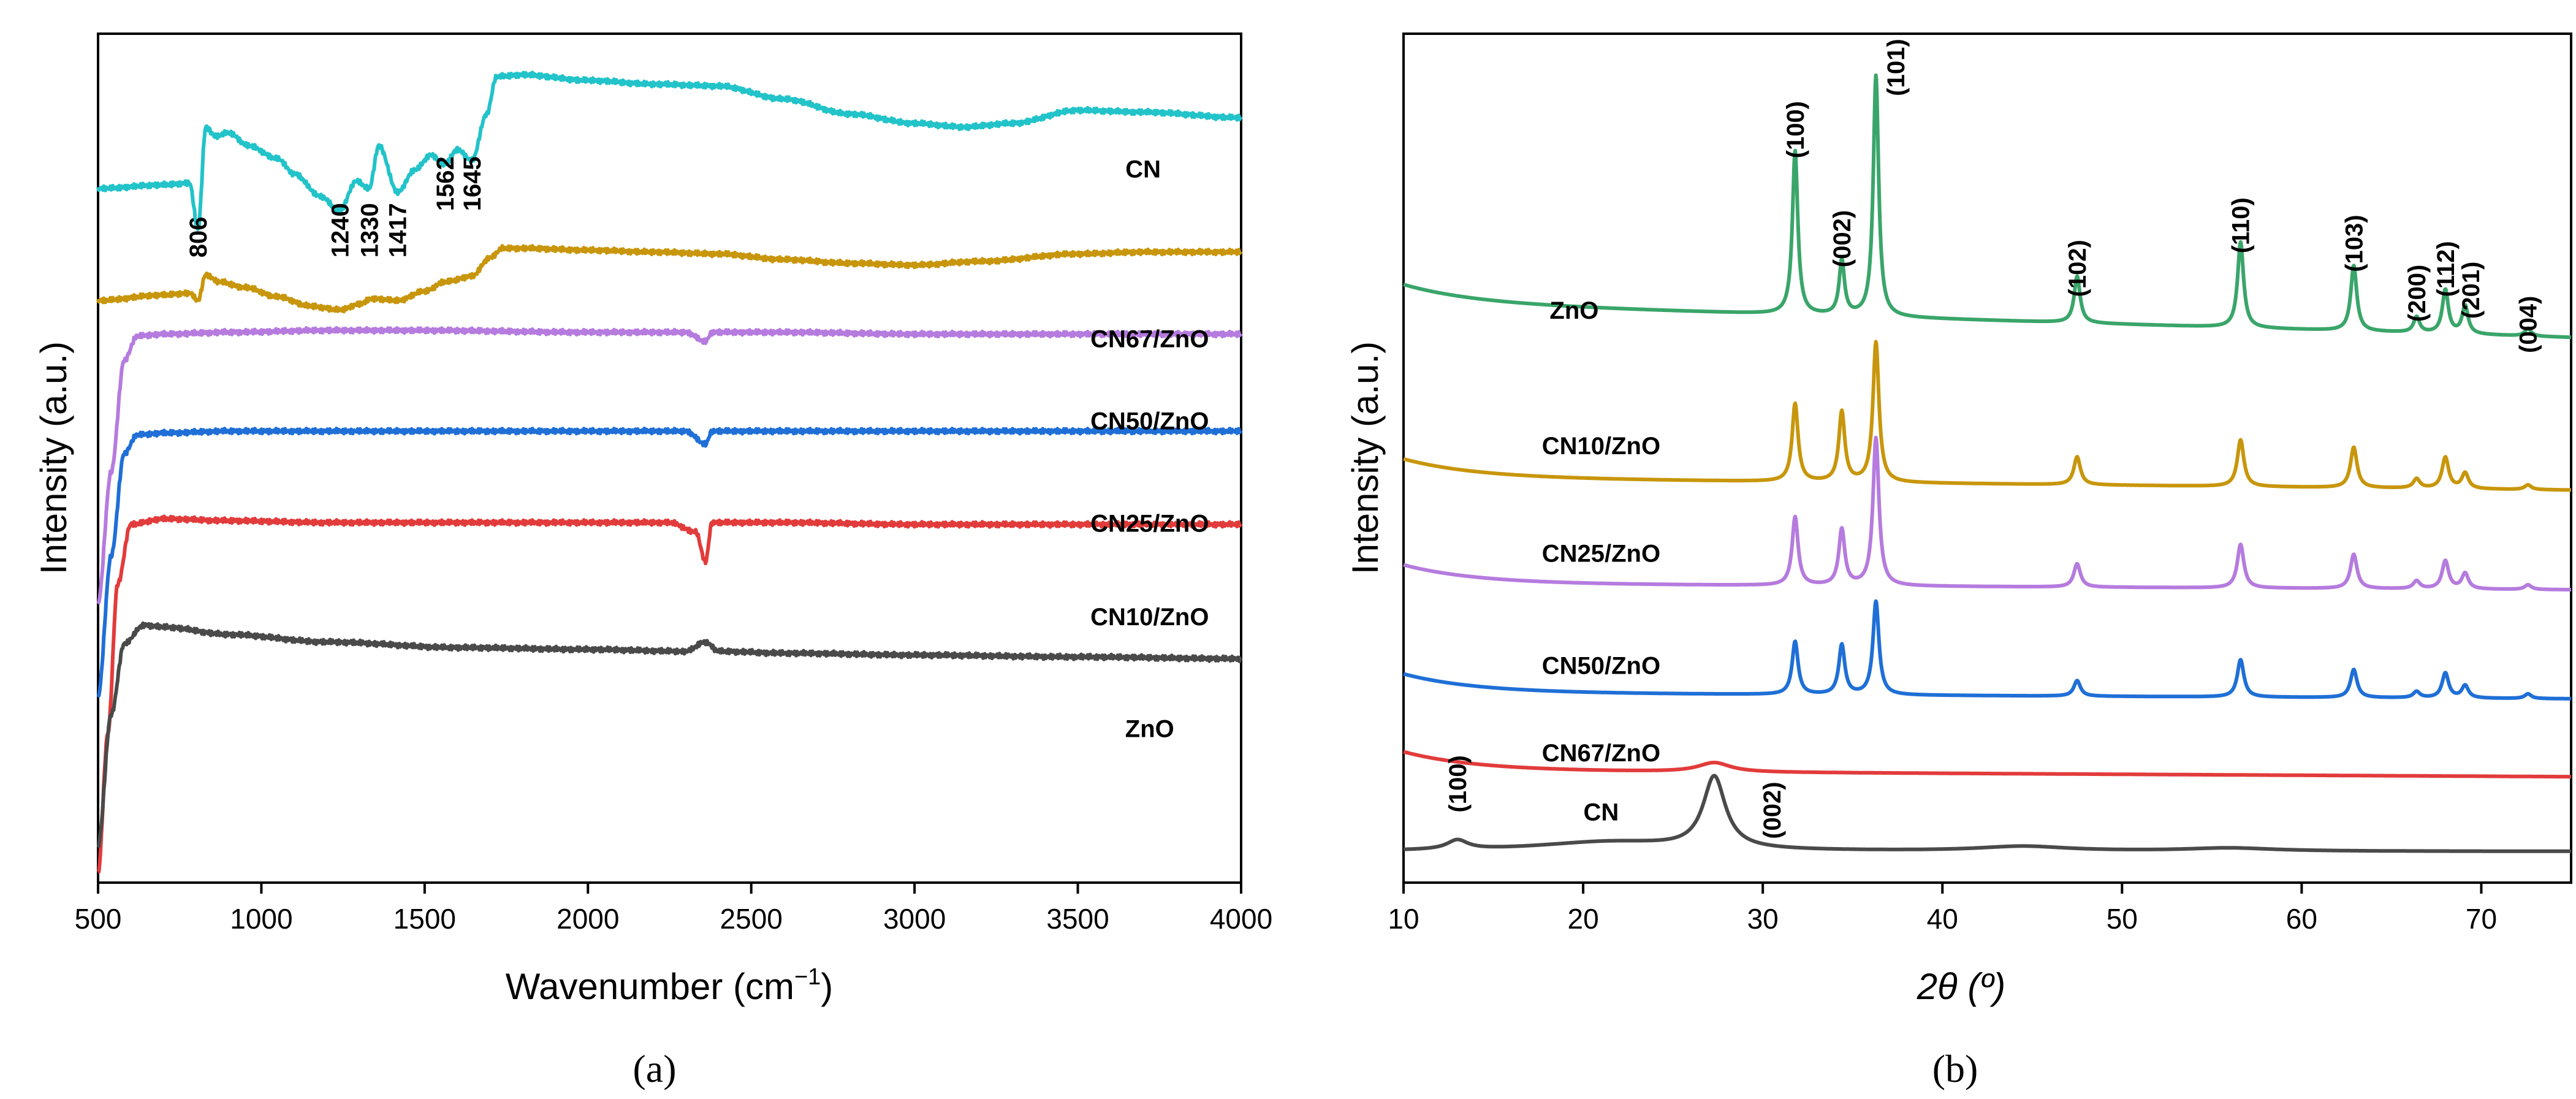 The image size is (2576, 1099). I want to click on panel-a-x-ticks: 500 1000 1500 2000 2500 3000 3500 4000, so click(673, 909).